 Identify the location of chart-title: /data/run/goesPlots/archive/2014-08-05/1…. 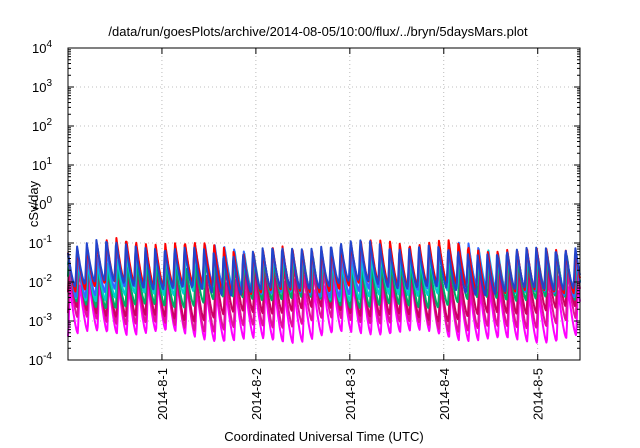
(318, 31).